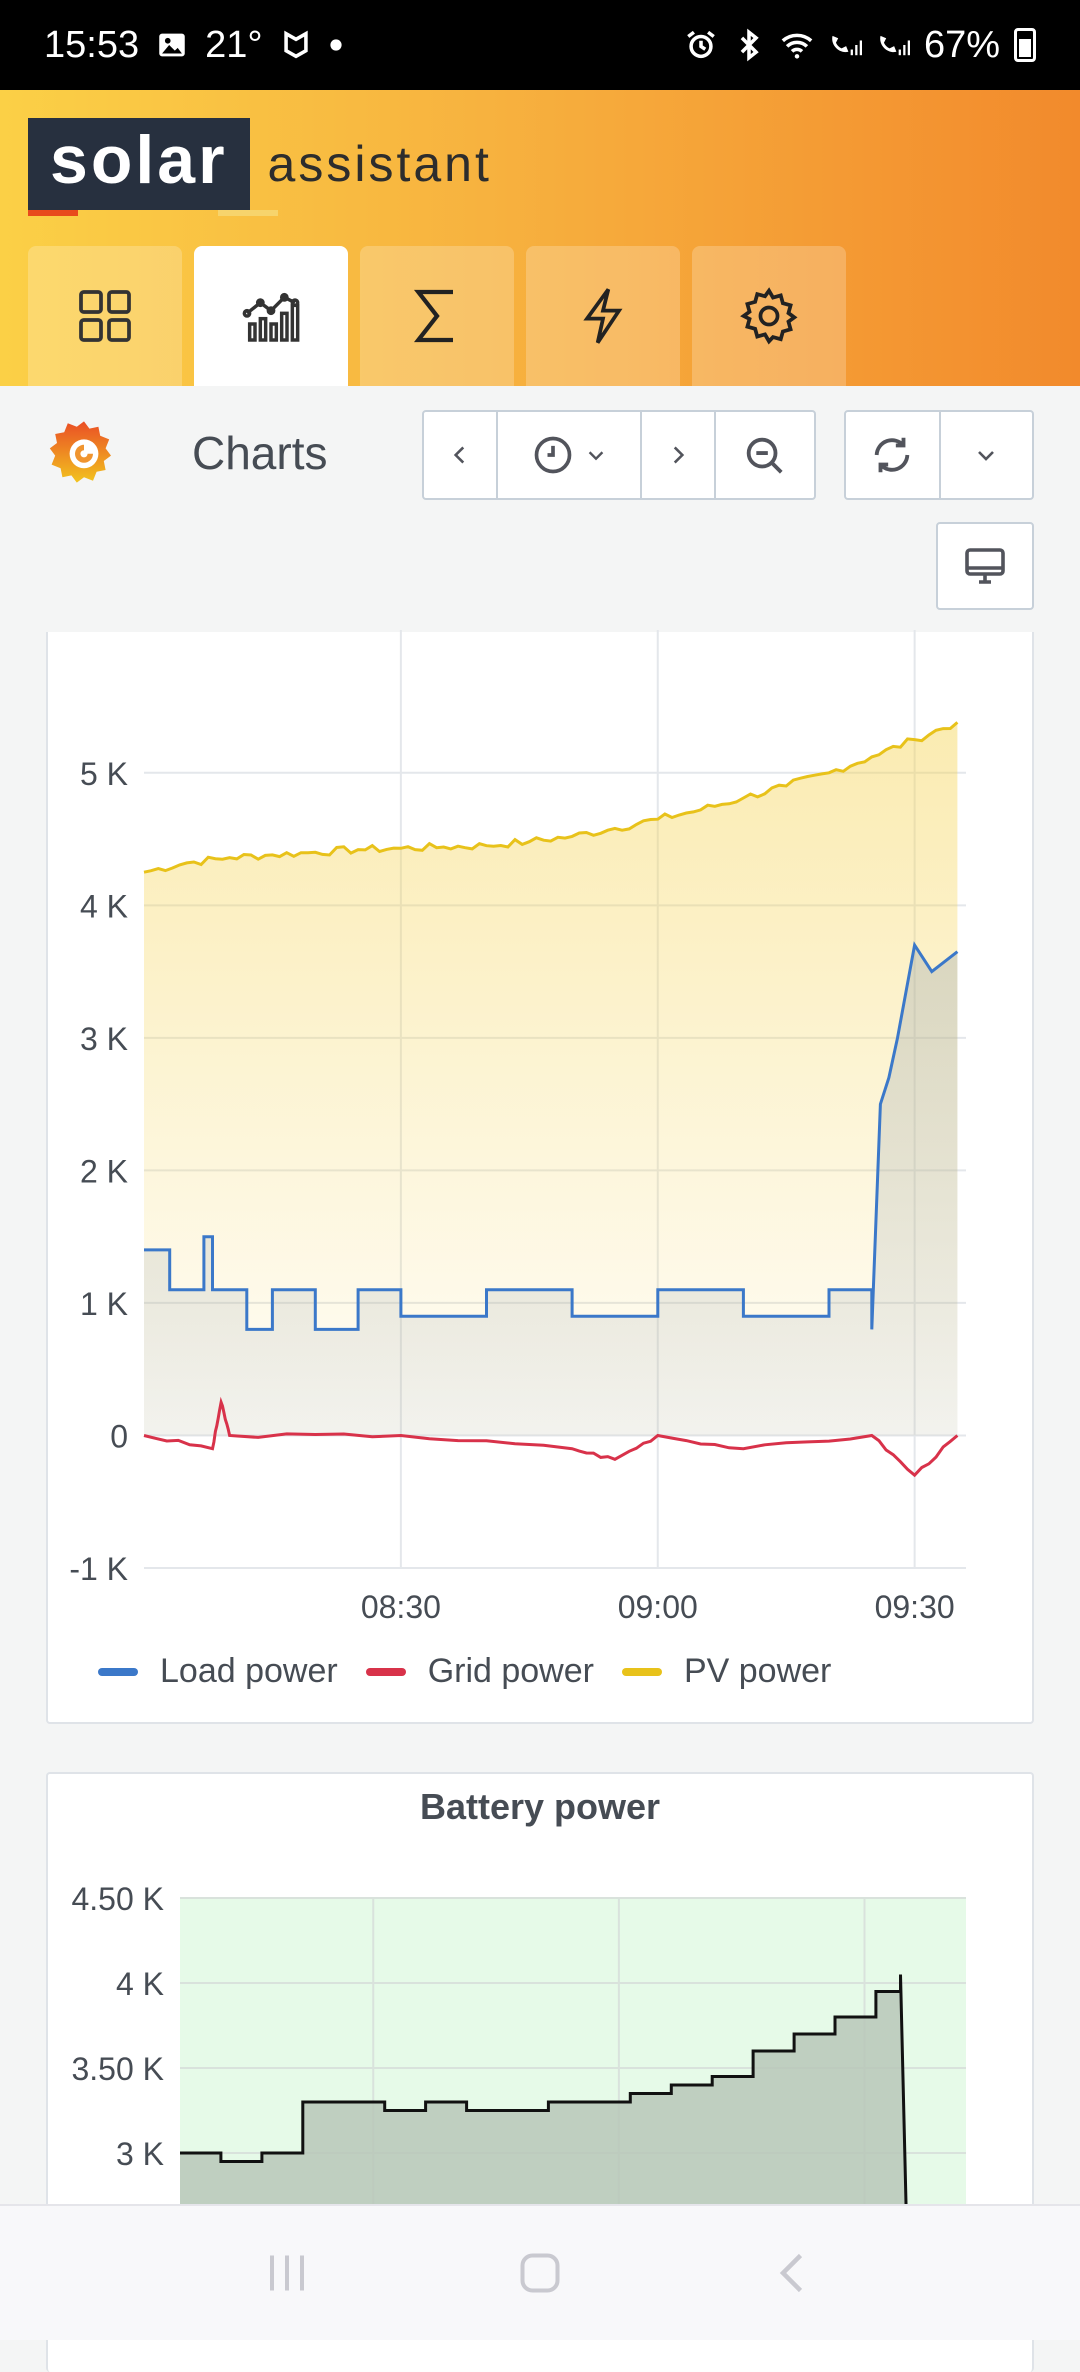 This screenshot has height=2372, width=1080. I want to click on time-forward-button, so click(679, 455).